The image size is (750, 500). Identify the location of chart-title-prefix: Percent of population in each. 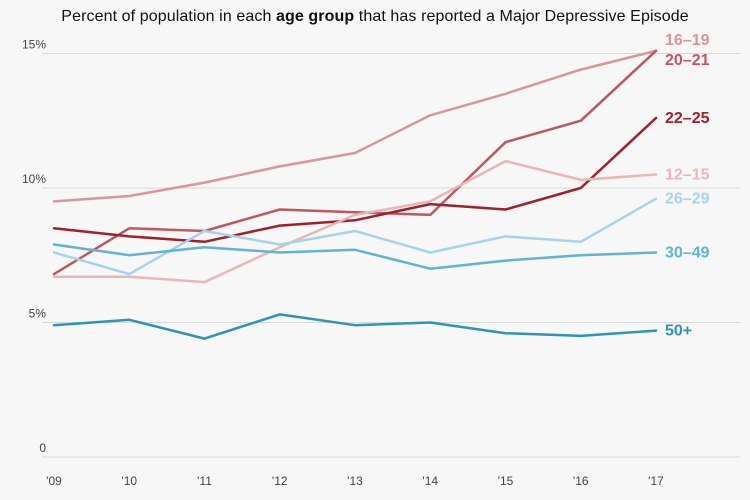
(168, 16).